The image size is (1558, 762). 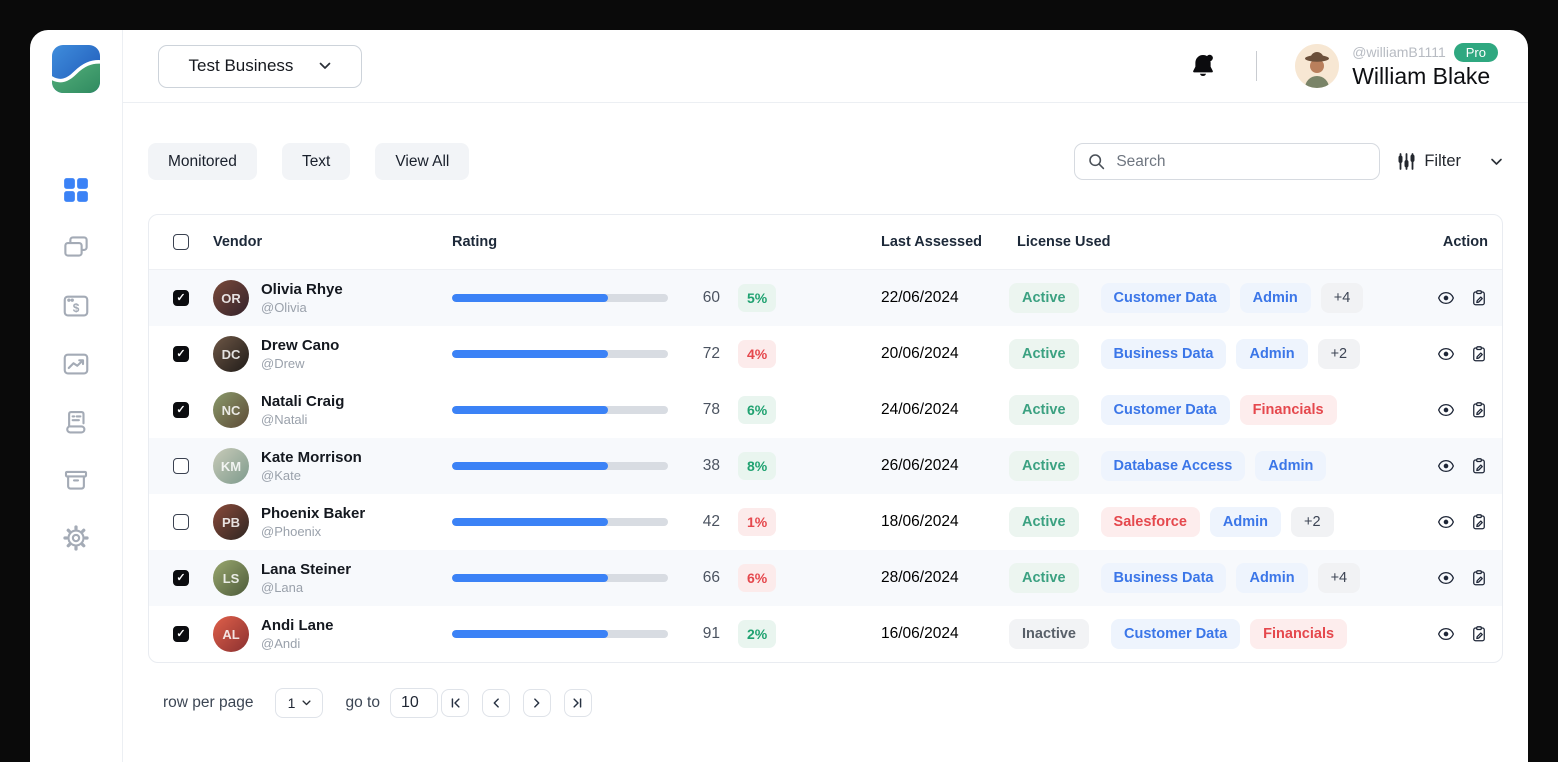 I want to click on tab-text: Text, so click(x=316, y=161).